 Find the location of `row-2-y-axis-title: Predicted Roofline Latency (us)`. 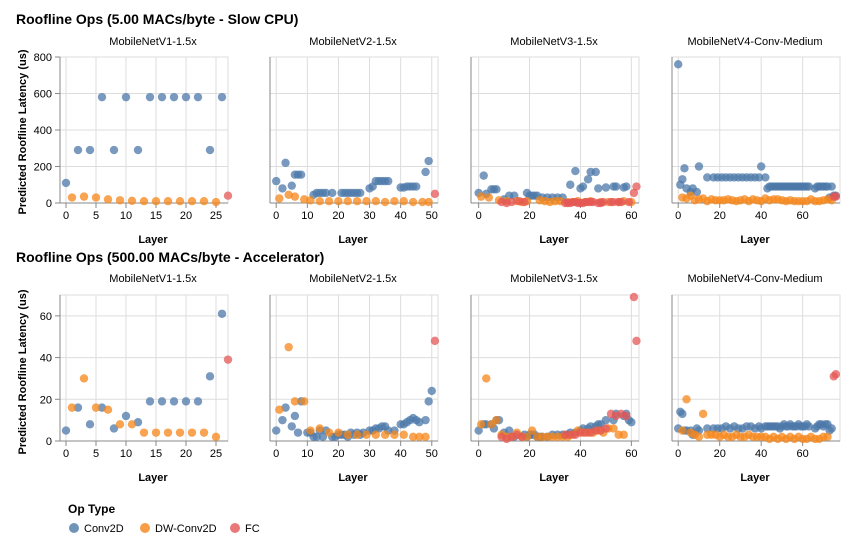

row-2-y-axis-title: Predicted Roofline Latency (us) is located at coordinates (23, 371).